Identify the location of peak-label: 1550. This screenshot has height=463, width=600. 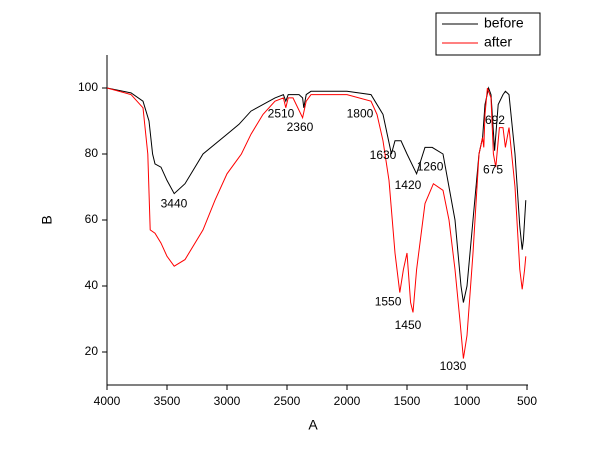
(388, 302).